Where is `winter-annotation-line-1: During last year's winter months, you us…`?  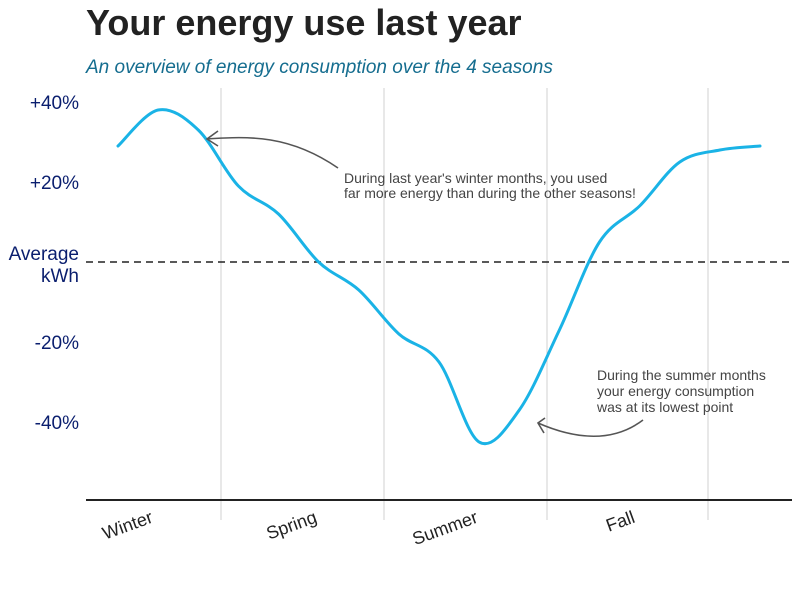 winter-annotation-line-1: During last year's winter months, you us… is located at coordinates (475, 178).